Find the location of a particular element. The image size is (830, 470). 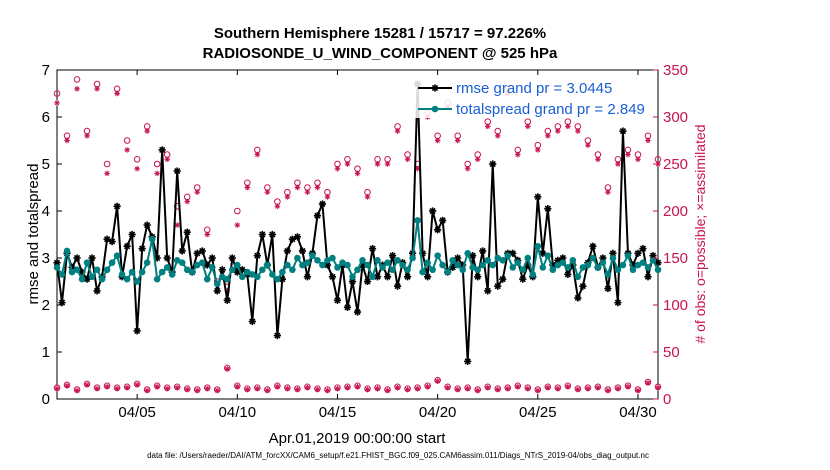

y-axis-label: rmse and totalspread is located at coordinates (33, 234).